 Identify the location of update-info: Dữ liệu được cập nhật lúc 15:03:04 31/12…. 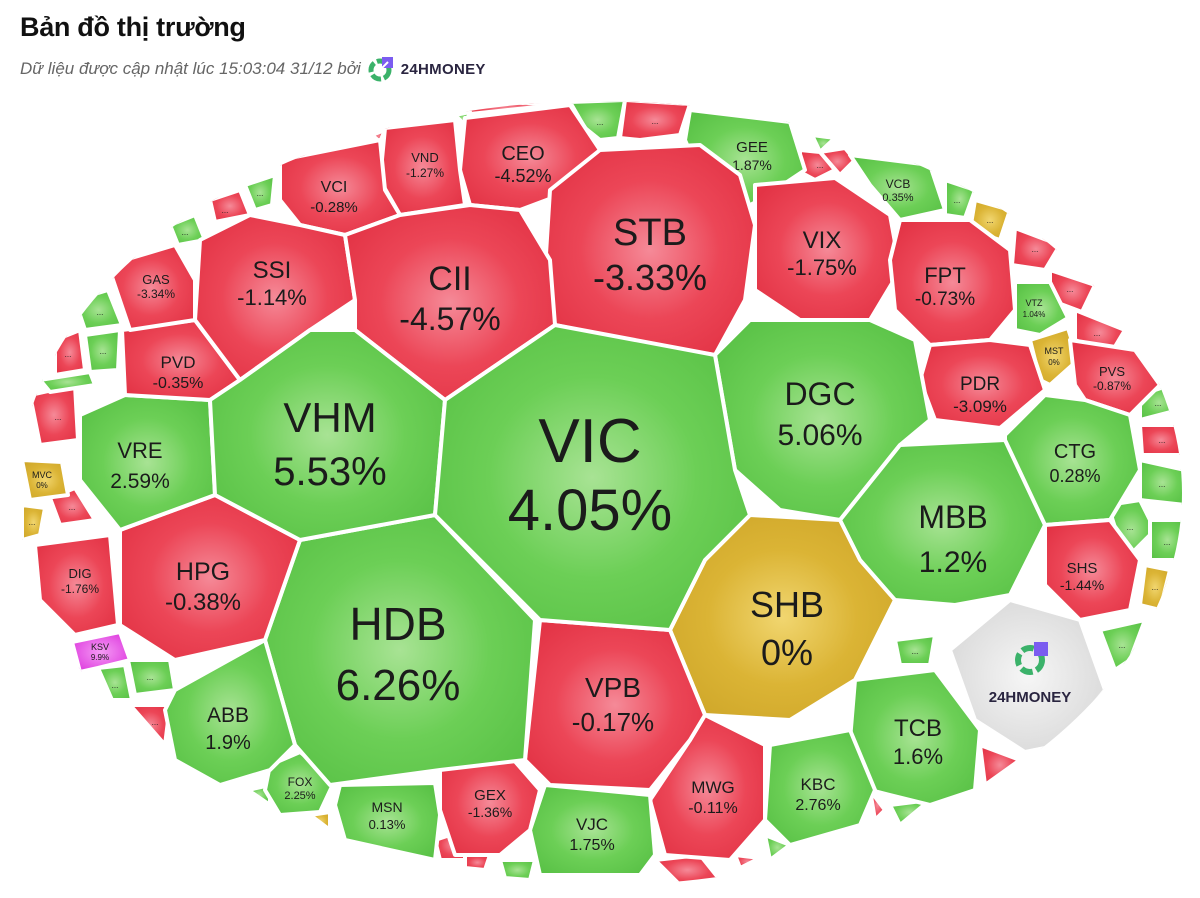
(253, 69).